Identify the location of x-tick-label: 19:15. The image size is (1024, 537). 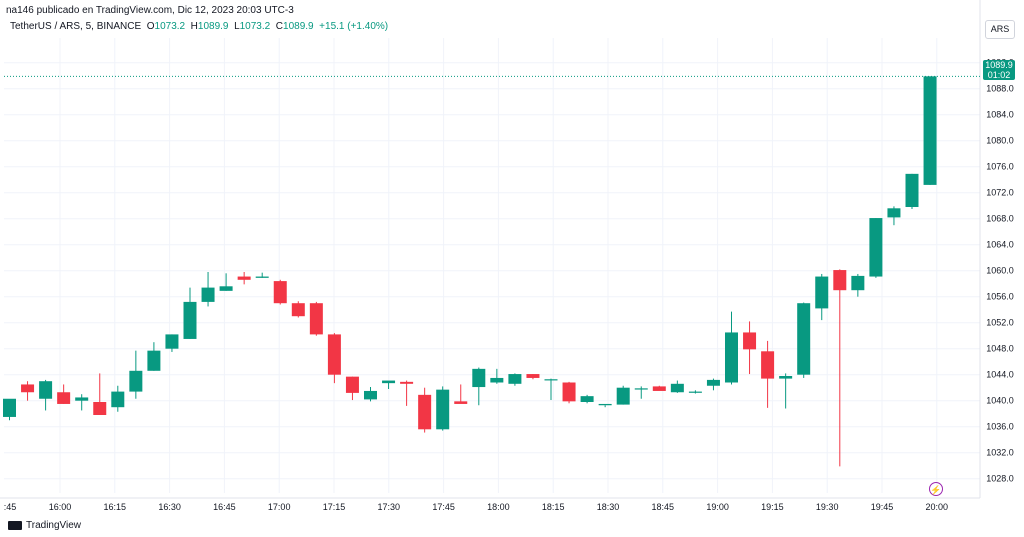
(772, 507).